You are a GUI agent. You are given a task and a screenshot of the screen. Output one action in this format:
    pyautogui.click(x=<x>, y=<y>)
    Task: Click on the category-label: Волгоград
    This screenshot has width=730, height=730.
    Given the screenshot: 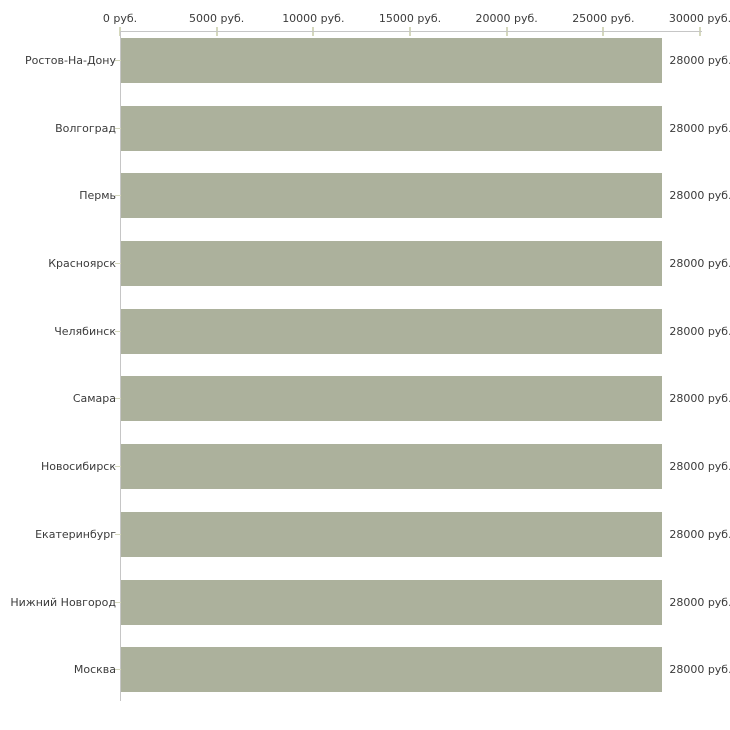 What is the action you would take?
    pyautogui.click(x=85, y=128)
    